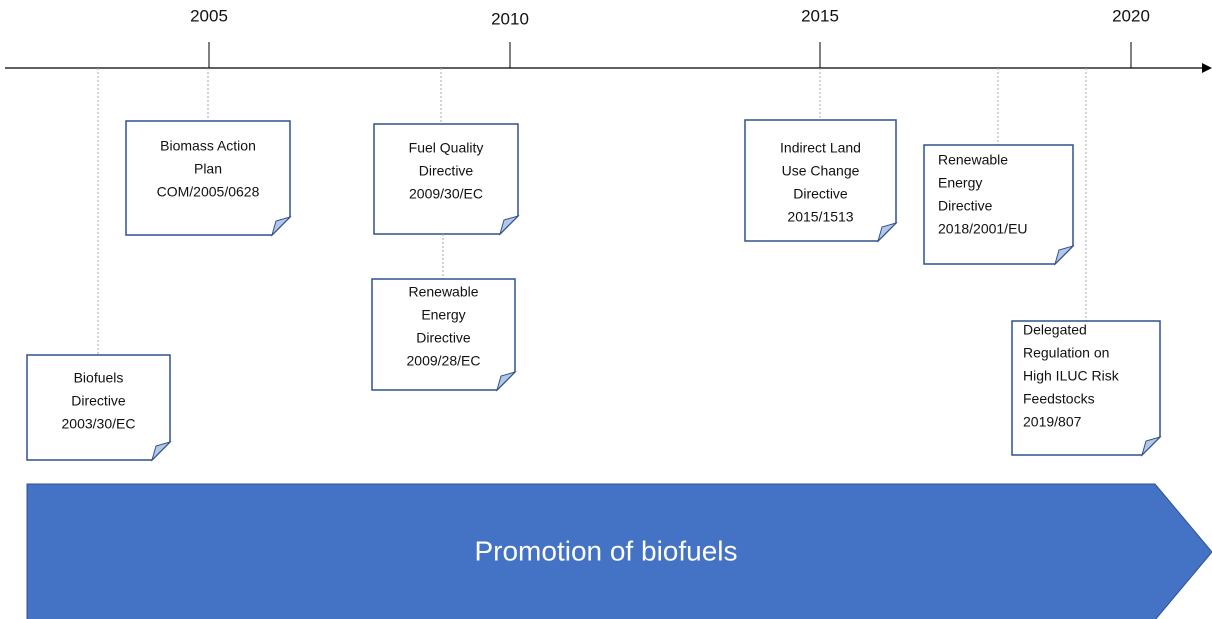 The width and height of the screenshot is (1212, 619). I want to click on event-text: Feedstocks, so click(1059, 399).